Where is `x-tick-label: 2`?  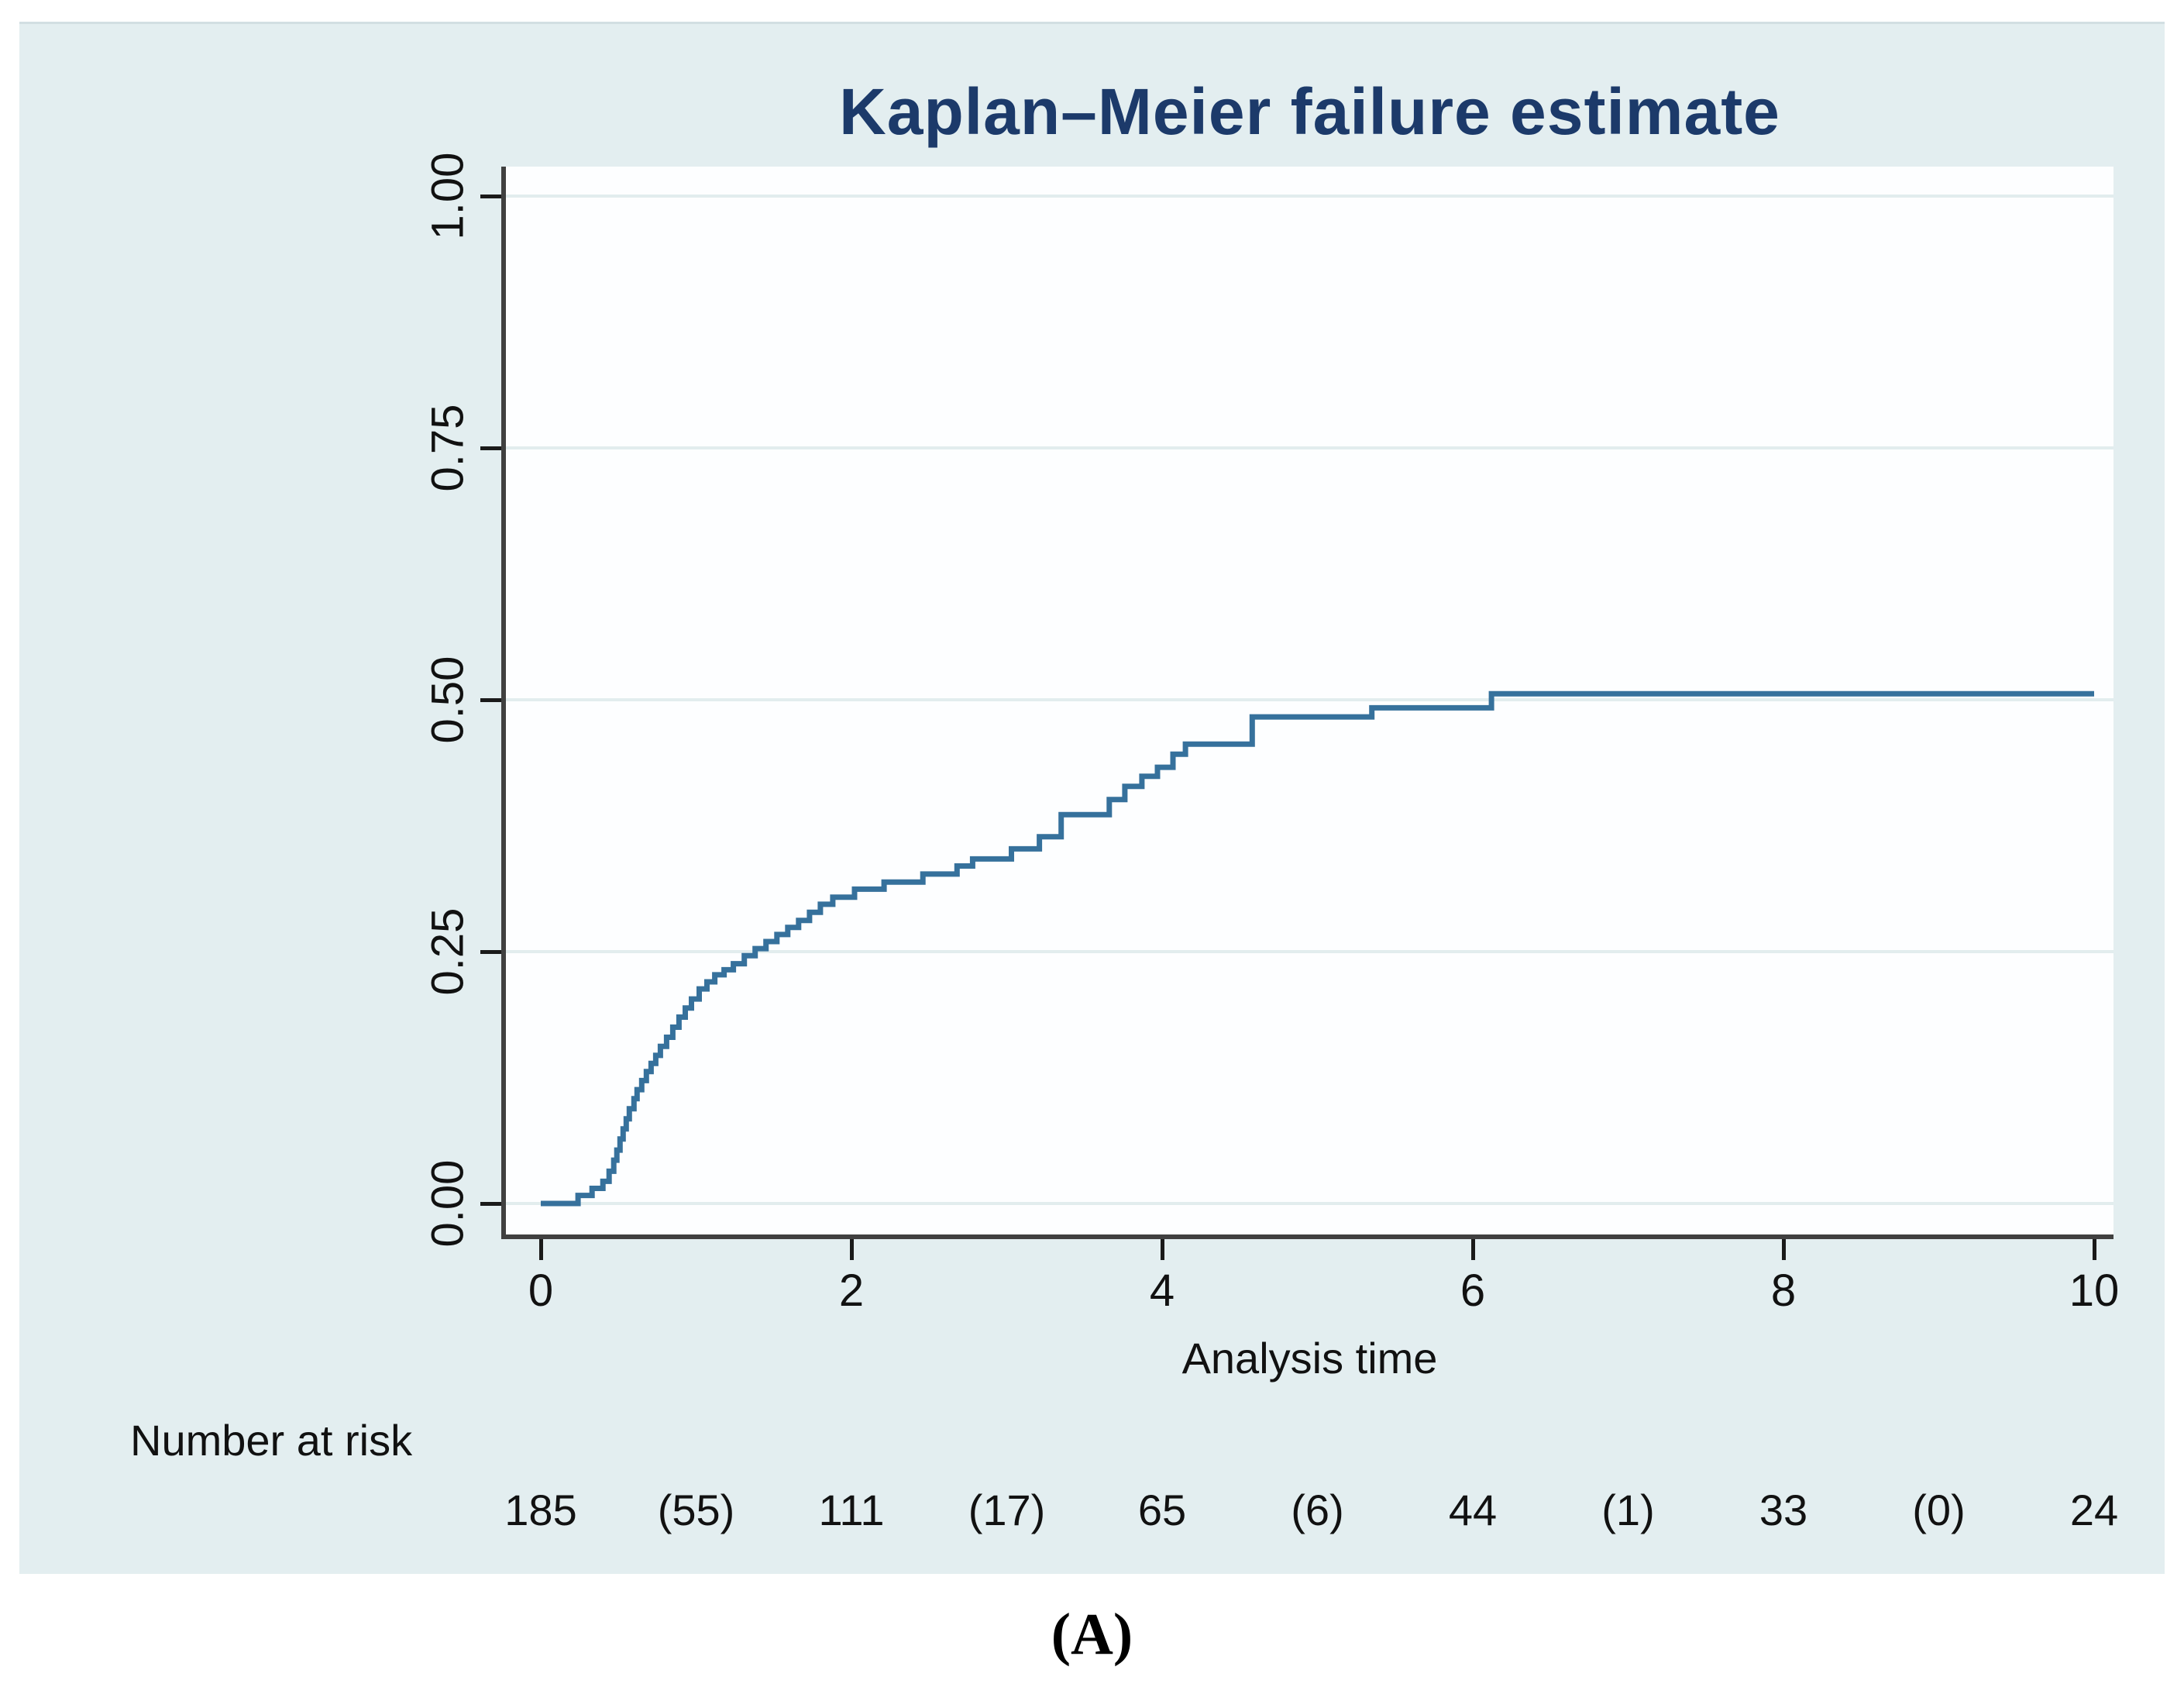
x-tick-label: 2 is located at coordinates (852, 1290).